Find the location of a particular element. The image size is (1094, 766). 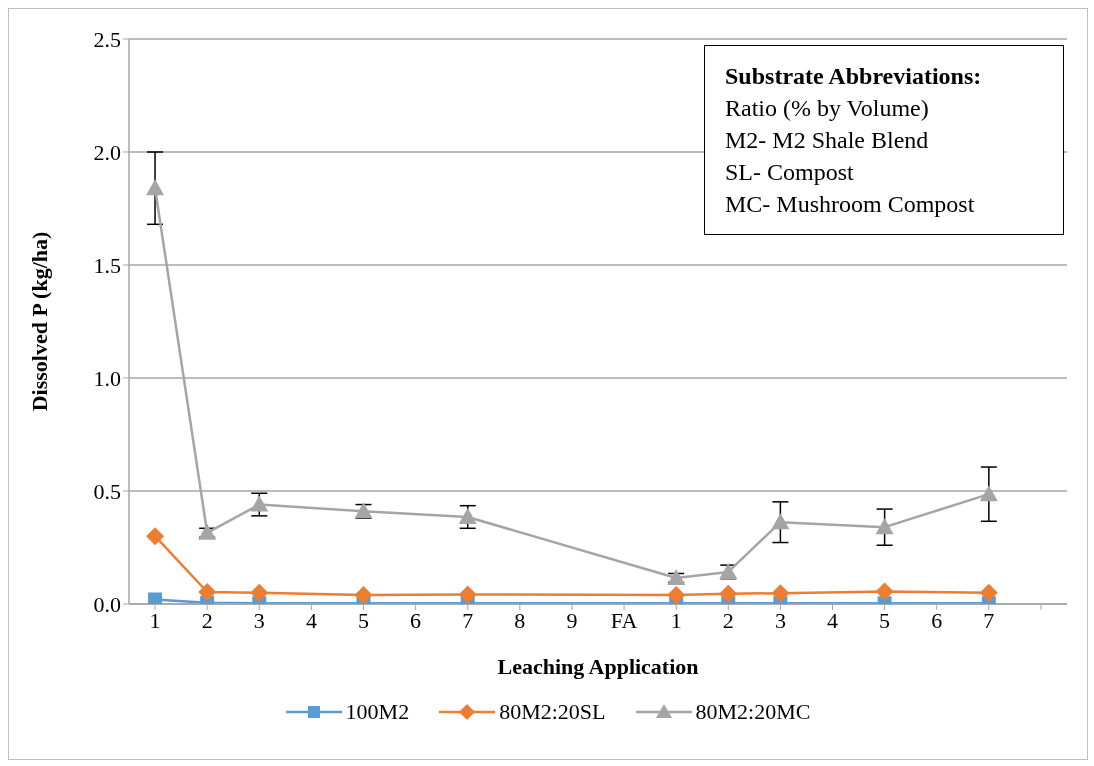

x-axis-title: Leaching Application is located at coordinates (598, 666).